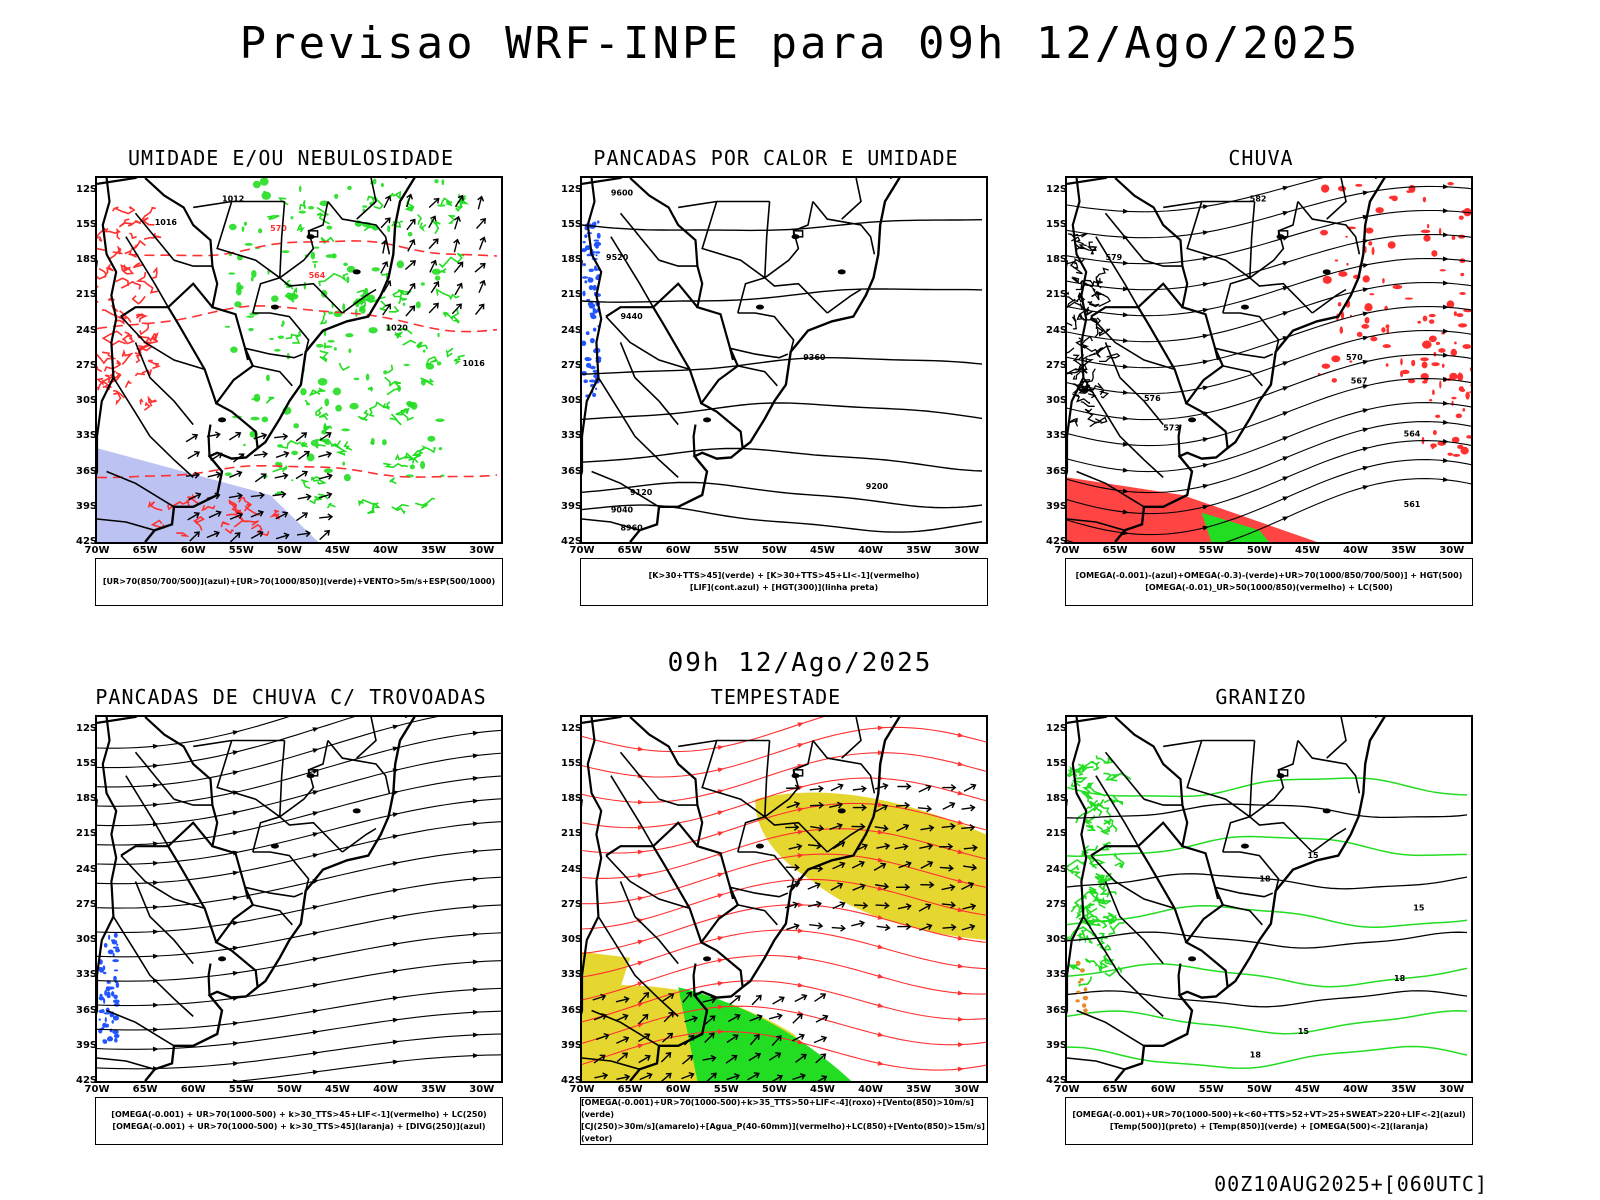 The image size is (1600, 1200). I want to click on lat-tick-label: 27S, so click(572, 365).